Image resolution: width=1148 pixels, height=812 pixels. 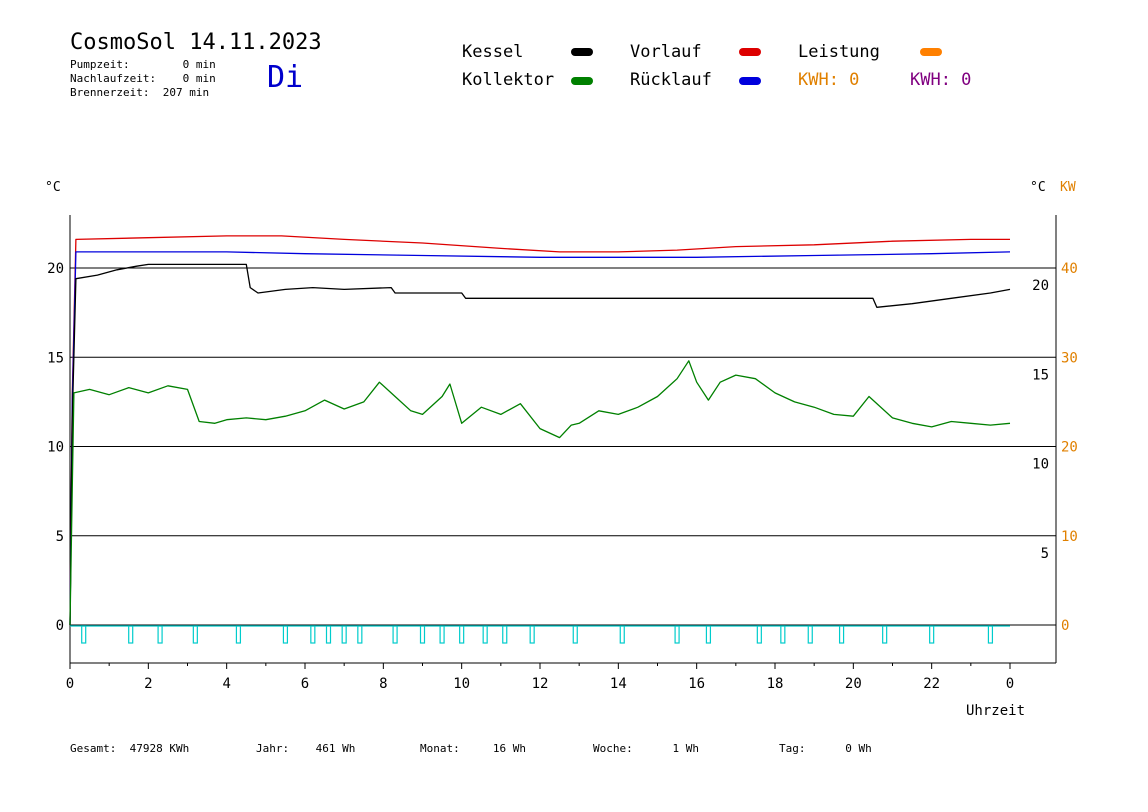 What do you see at coordinates (226, 684) in the screenshot?
I see `x-tick-label: 4` at bounding box center [226, 684].